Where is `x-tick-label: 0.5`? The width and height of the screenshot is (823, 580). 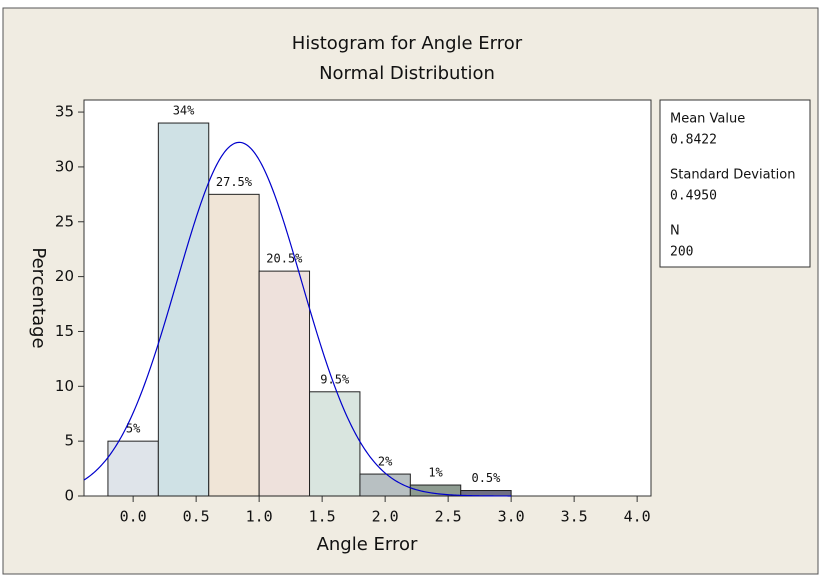 x-tick-label: 0.5 is located at coordinates (196, 517).